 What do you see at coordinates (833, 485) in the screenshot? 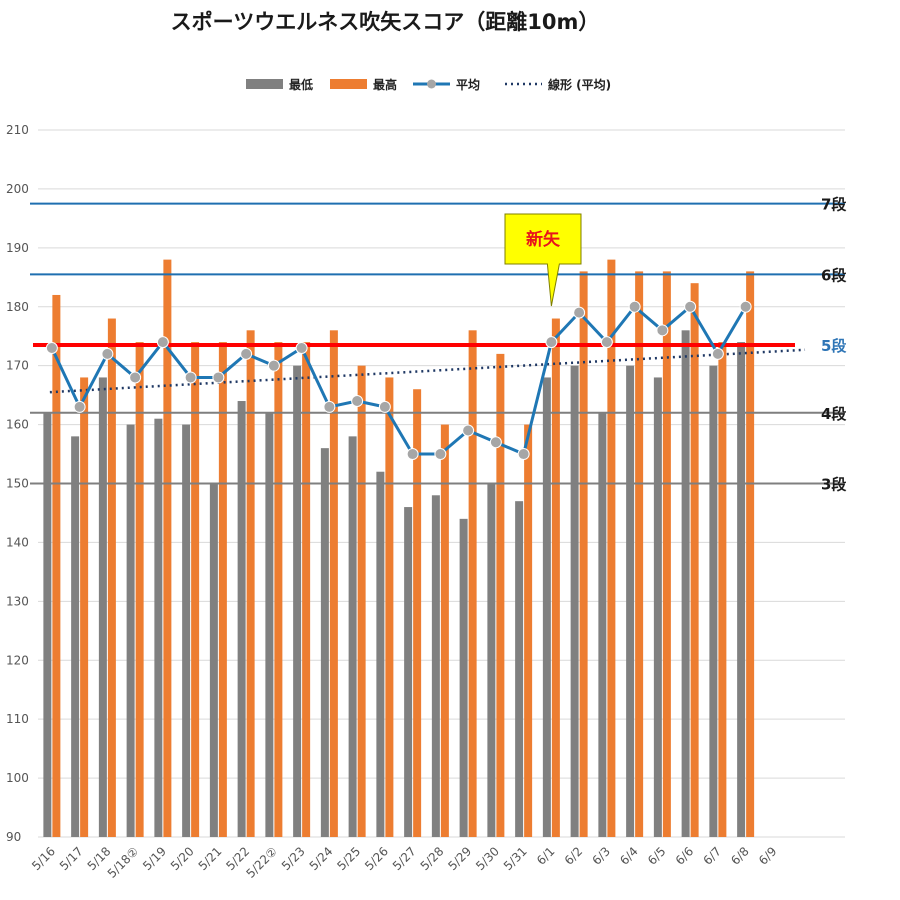
I see `reference-line-label: 3段` at bounding box center [833, 485].